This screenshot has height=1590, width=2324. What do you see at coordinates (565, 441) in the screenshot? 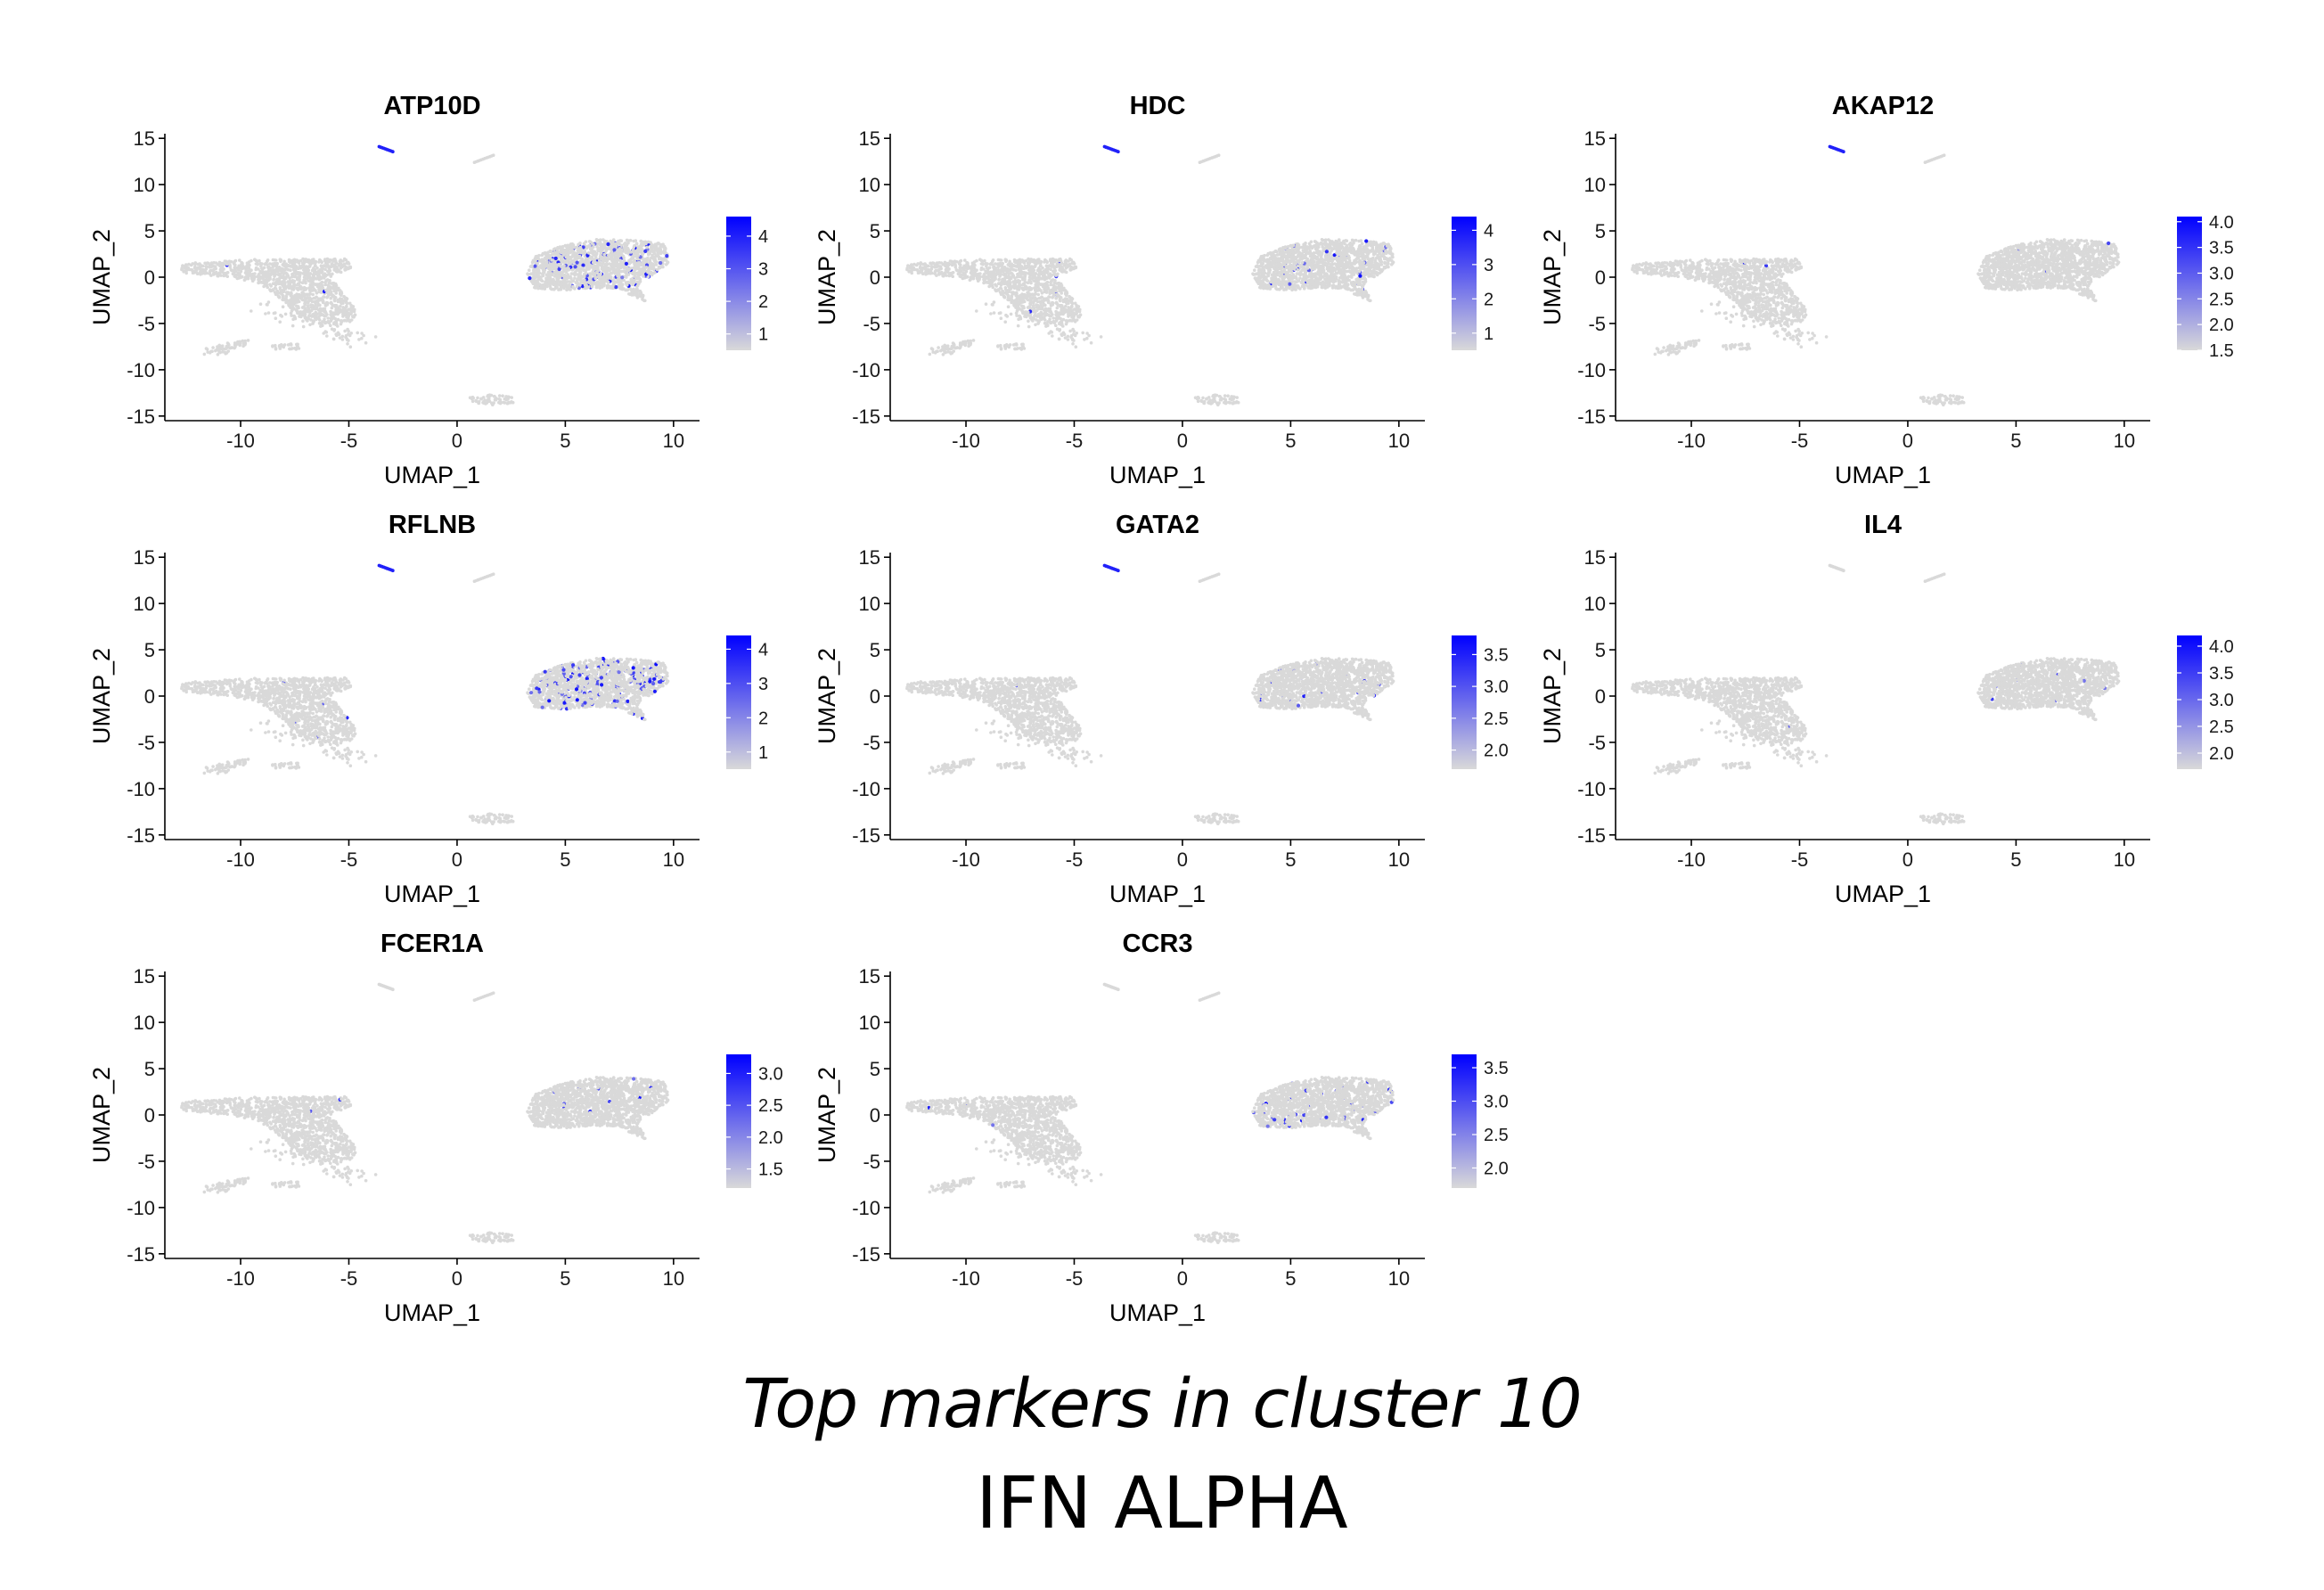
I see `x-tick-label: 5` at bounding box center [565, 441].